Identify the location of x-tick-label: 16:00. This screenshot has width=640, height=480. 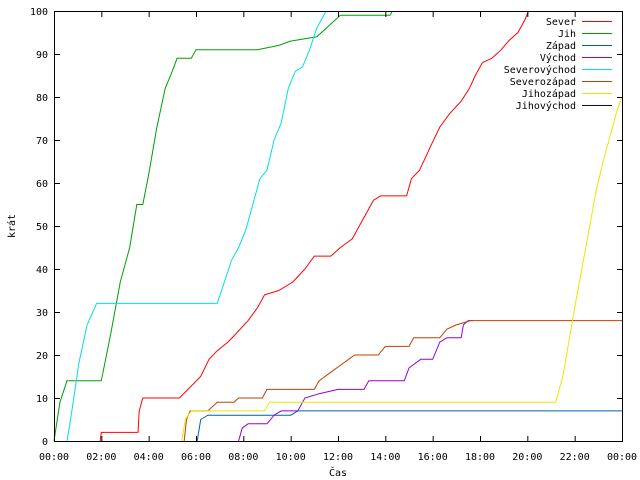
(433, 457).